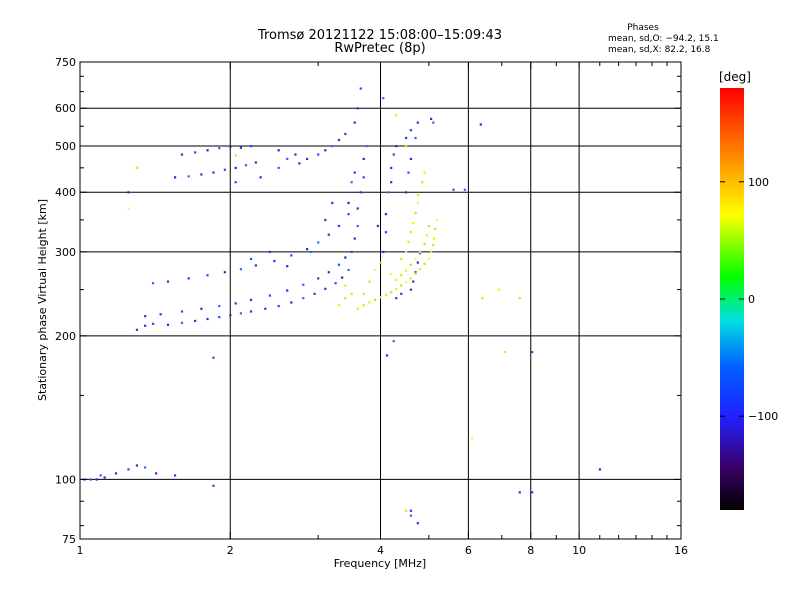  I want to click on chart-subtitle: RwPretec (8p), so click(380, 48).